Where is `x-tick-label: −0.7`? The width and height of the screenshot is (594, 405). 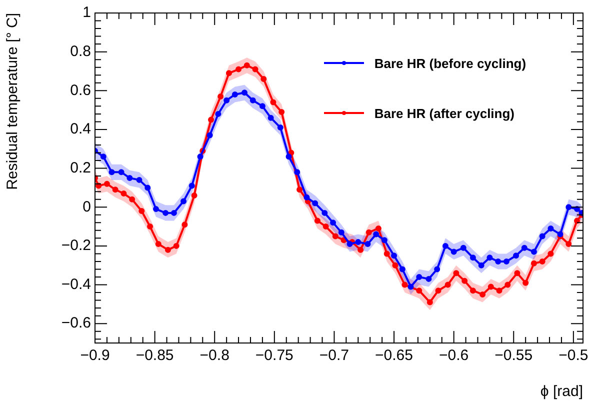
x-tick-label: −0.7 is located at coordinates (334, 355).